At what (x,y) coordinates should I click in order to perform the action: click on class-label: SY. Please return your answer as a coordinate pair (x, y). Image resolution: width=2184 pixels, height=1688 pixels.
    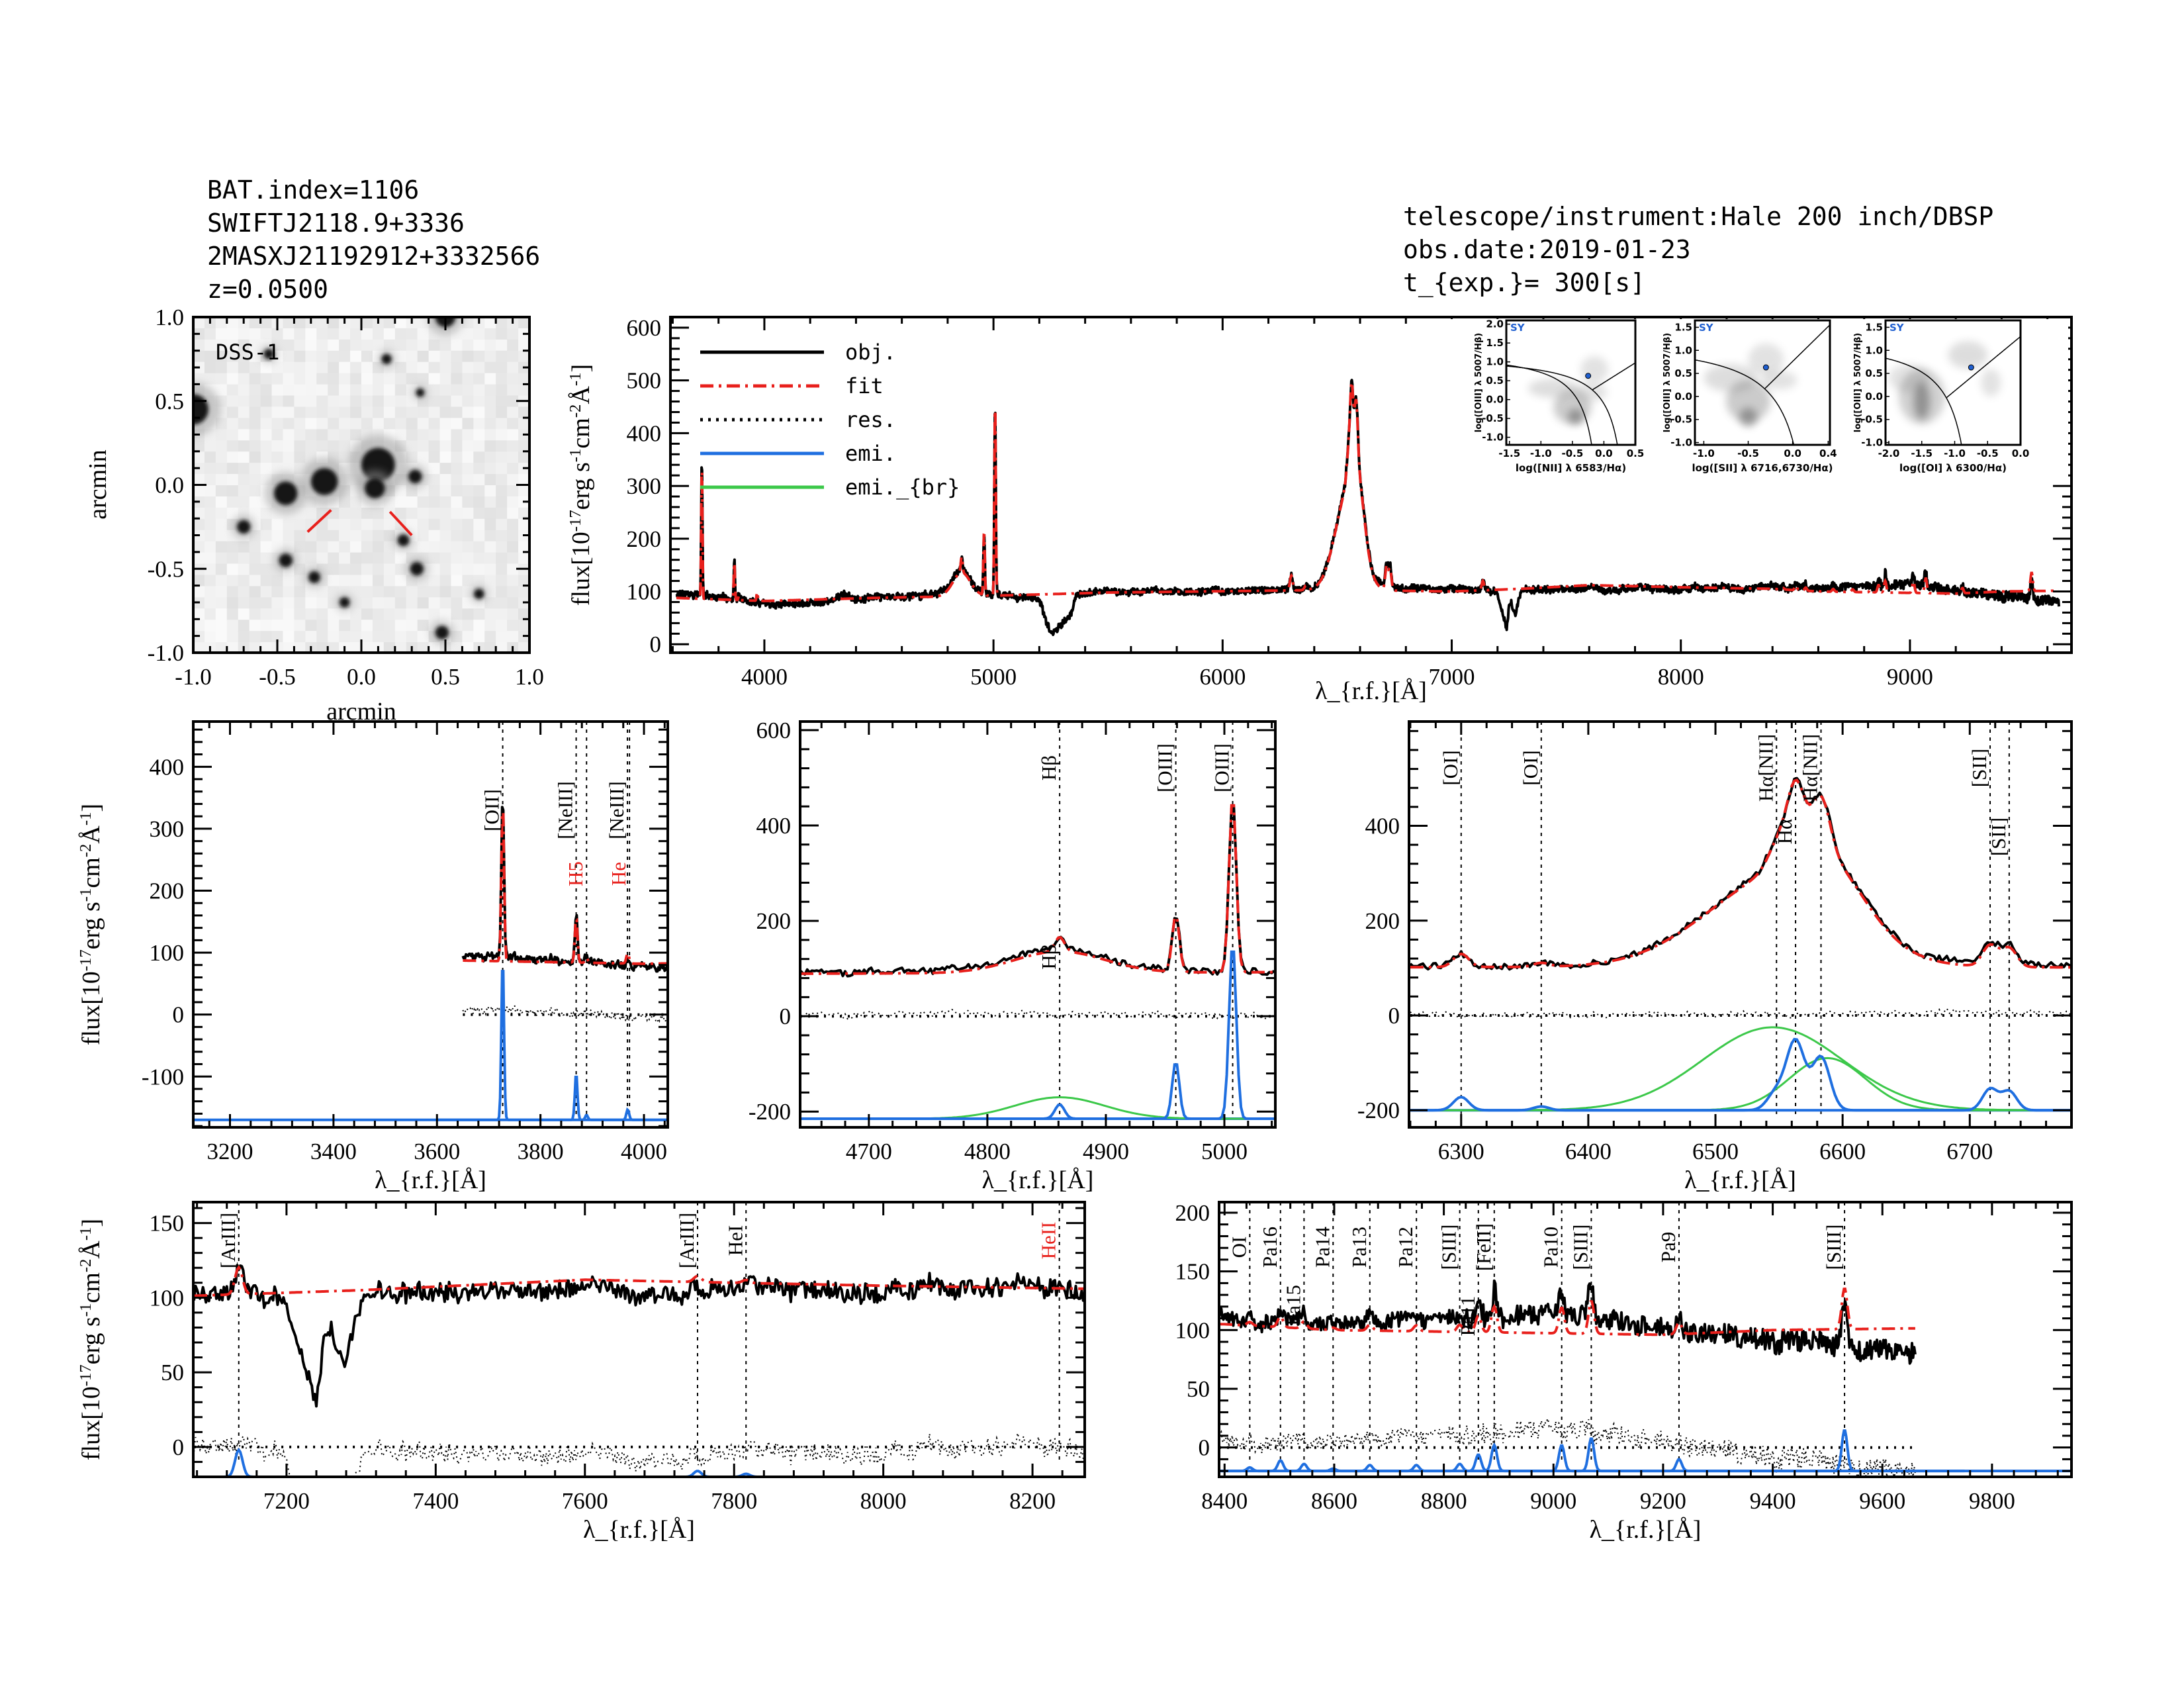
    Looking at the image, I should click on (1706, 328).